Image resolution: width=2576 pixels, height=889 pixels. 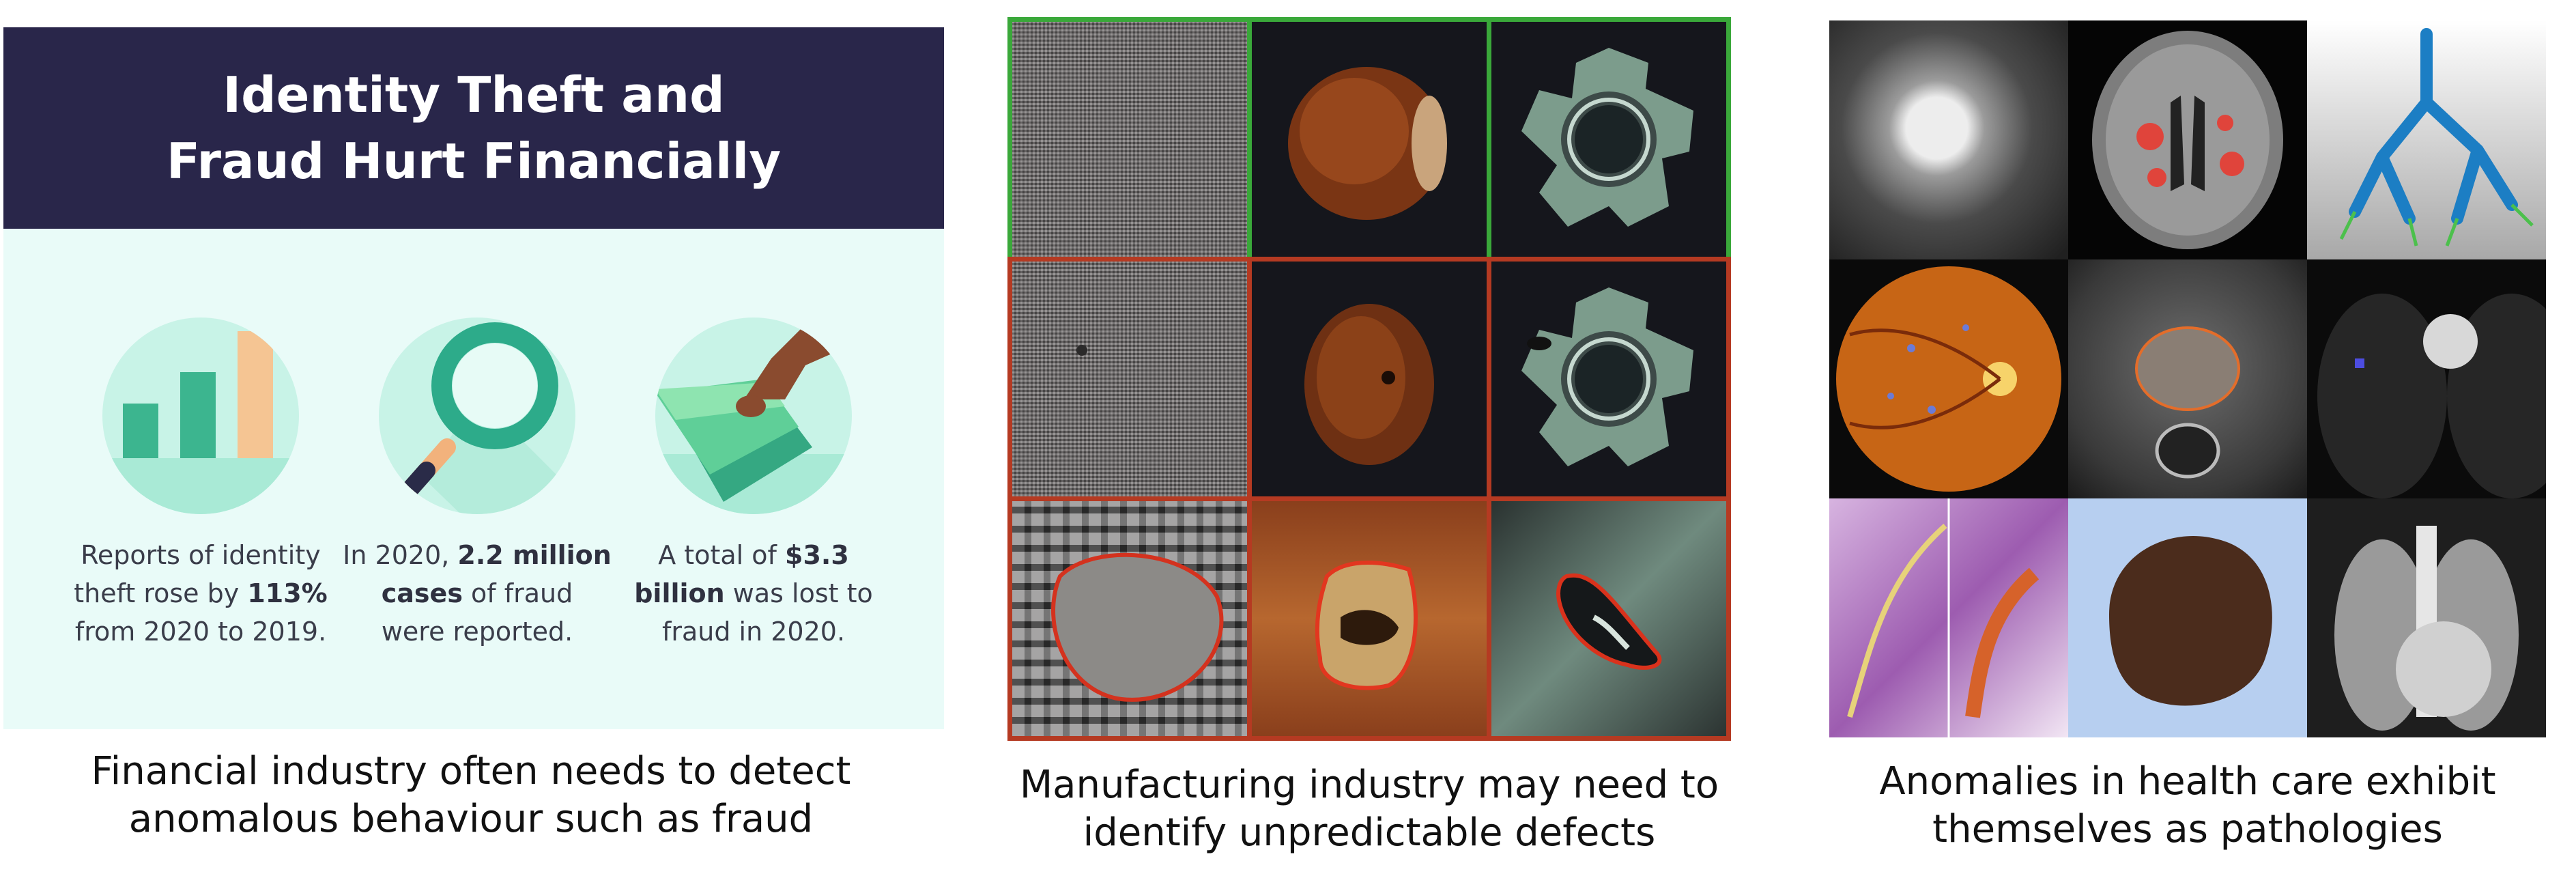 What do you see at coordinates (1609, 139) in the screenshot?
I see `metal-nut-normal-image` at bounding box center [1609, 139].